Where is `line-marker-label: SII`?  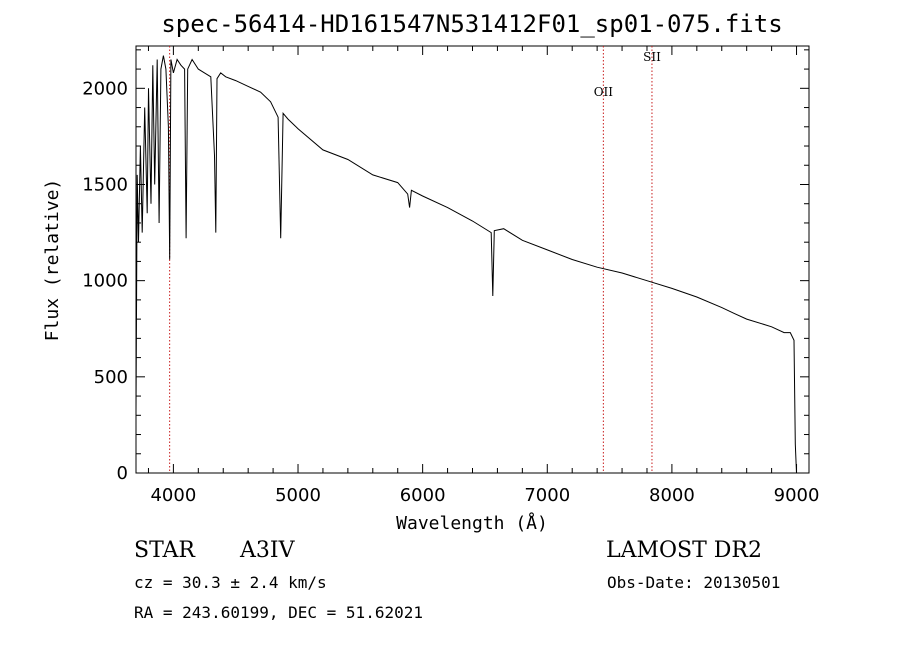 line-marker-label: SII is located at coordinates (652, 57).